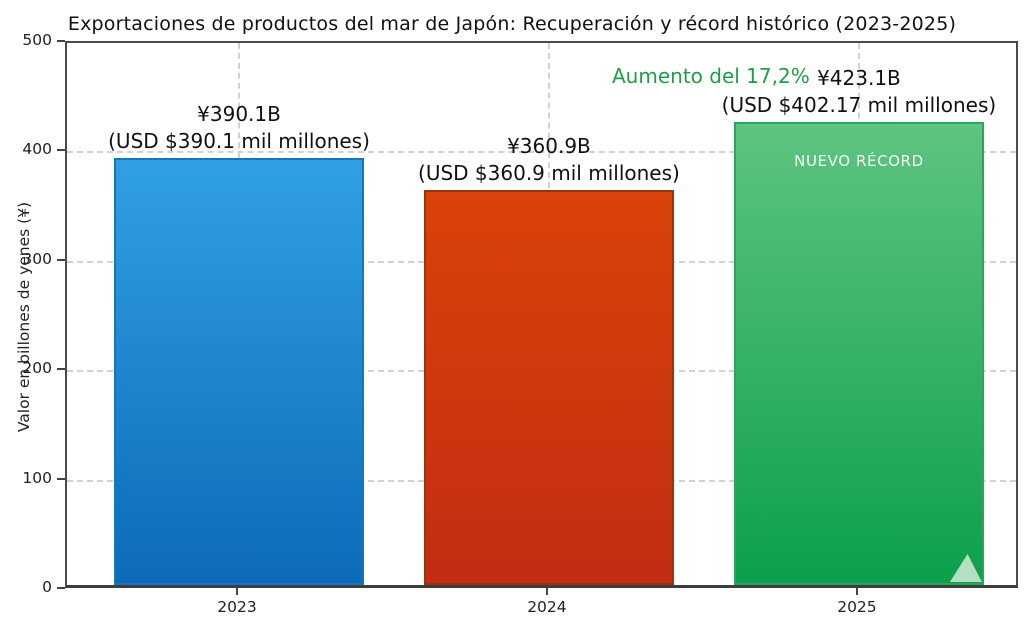  What do you see at coordinates (239, 114) in the screenshot?
I see `bar-value-yen: ¥390.1B` at bounding box center [239, 114].